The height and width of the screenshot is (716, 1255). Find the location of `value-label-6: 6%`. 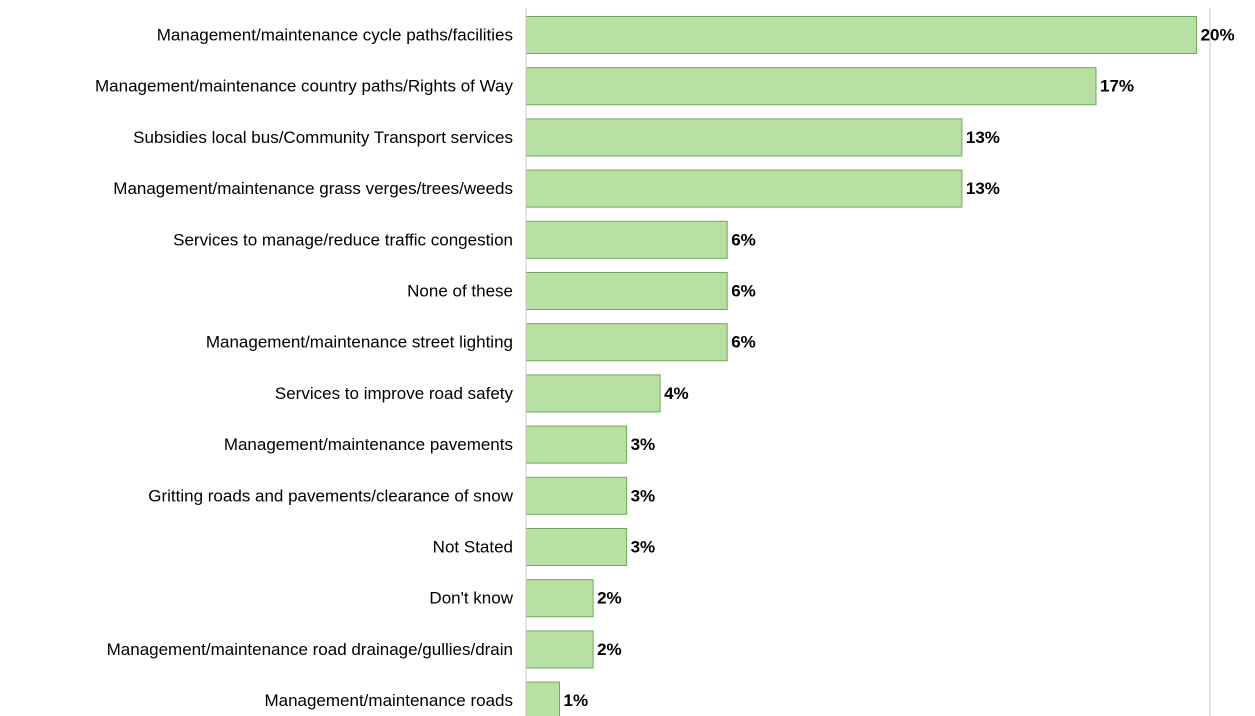

value-label-6: 6% is located at coordinates (743, 342).